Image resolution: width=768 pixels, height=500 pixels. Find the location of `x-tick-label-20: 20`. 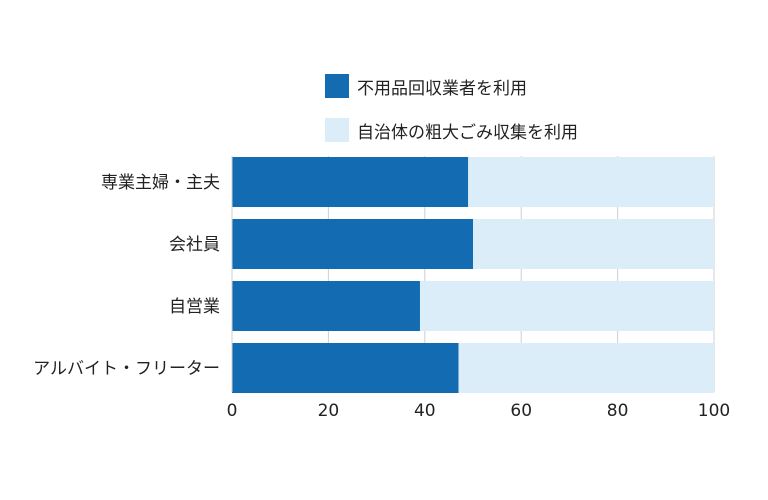

x-tick-label-20: 20 is located at coordinates (329, 411).